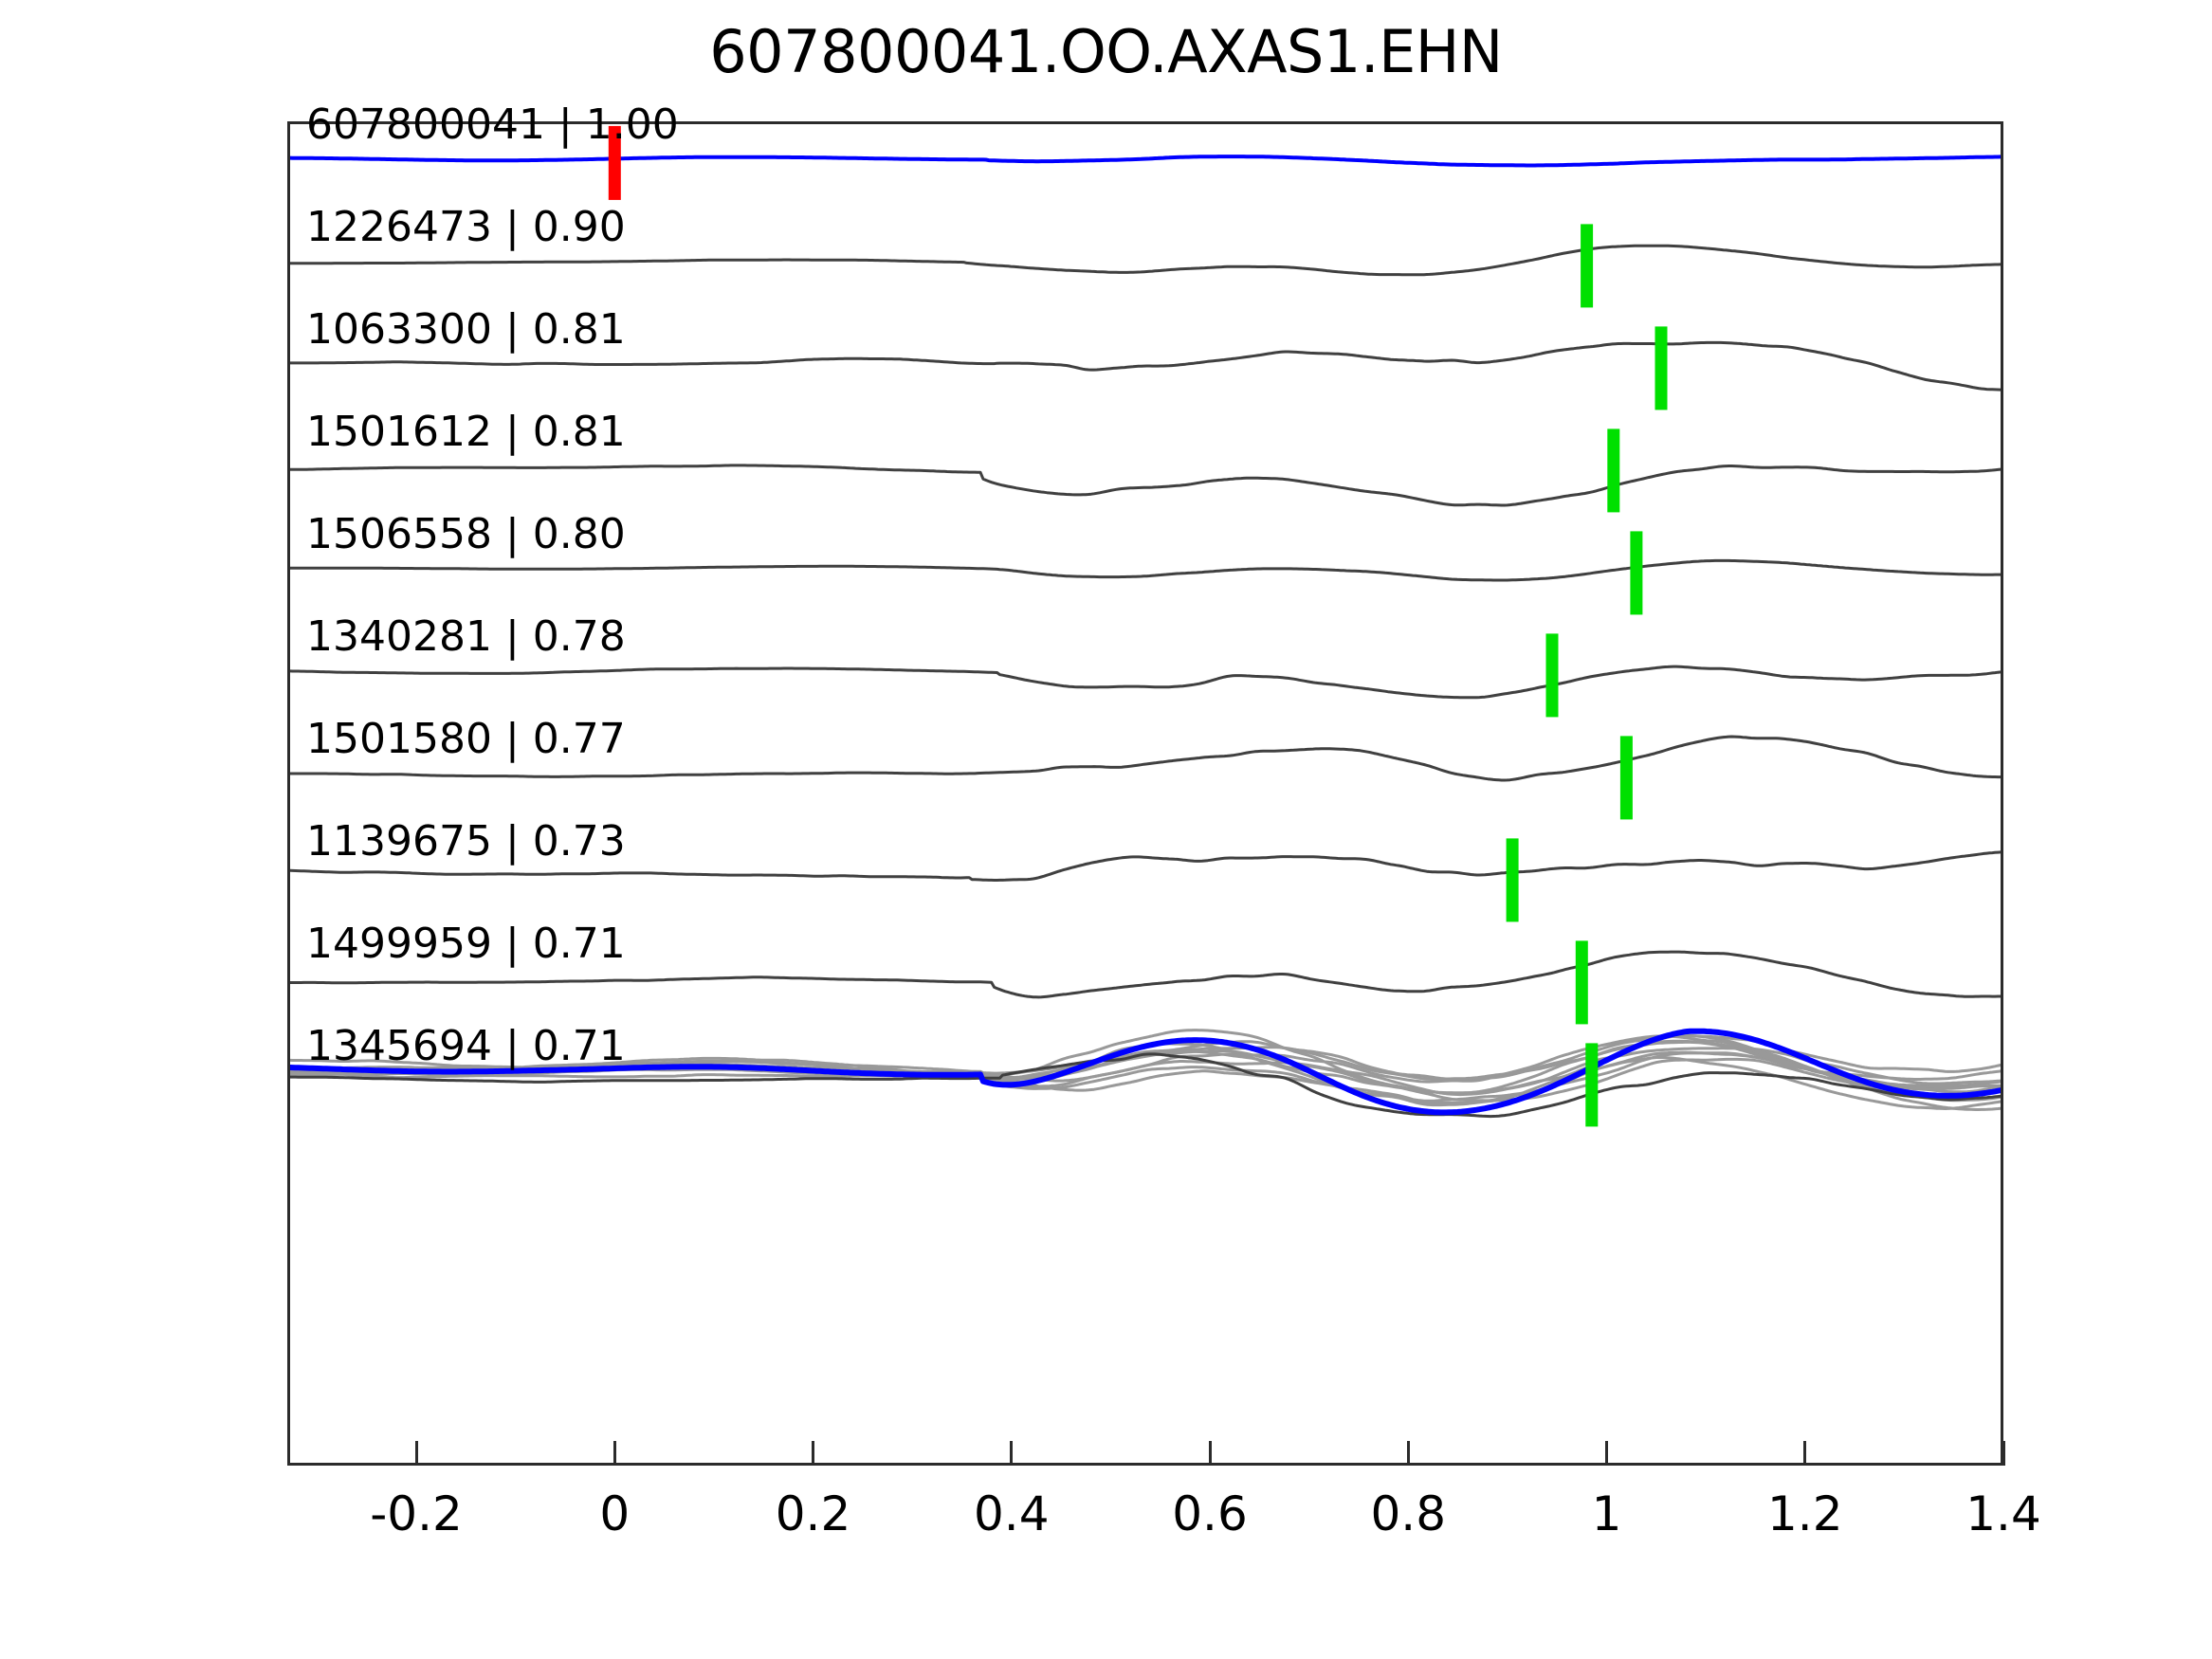 The width and height of the screenshot is (2212, 1659). Describe the element at coordinates (466, 329) in the screenshot. I see `trace-label-1063300: 1063300 | 0.81` at that location.